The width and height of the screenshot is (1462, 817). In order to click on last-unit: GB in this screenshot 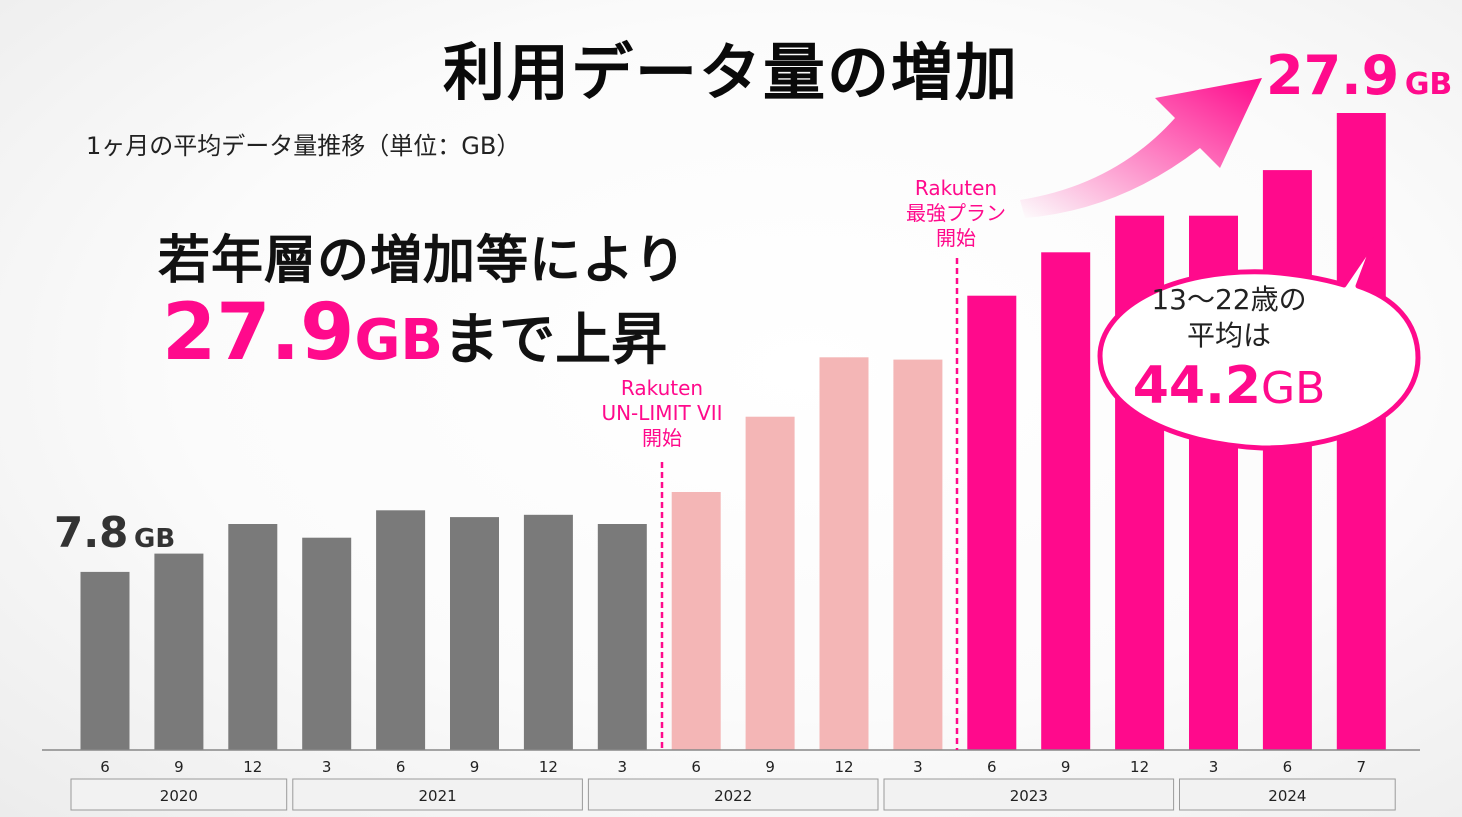, I will do `click(1428, 84)`.